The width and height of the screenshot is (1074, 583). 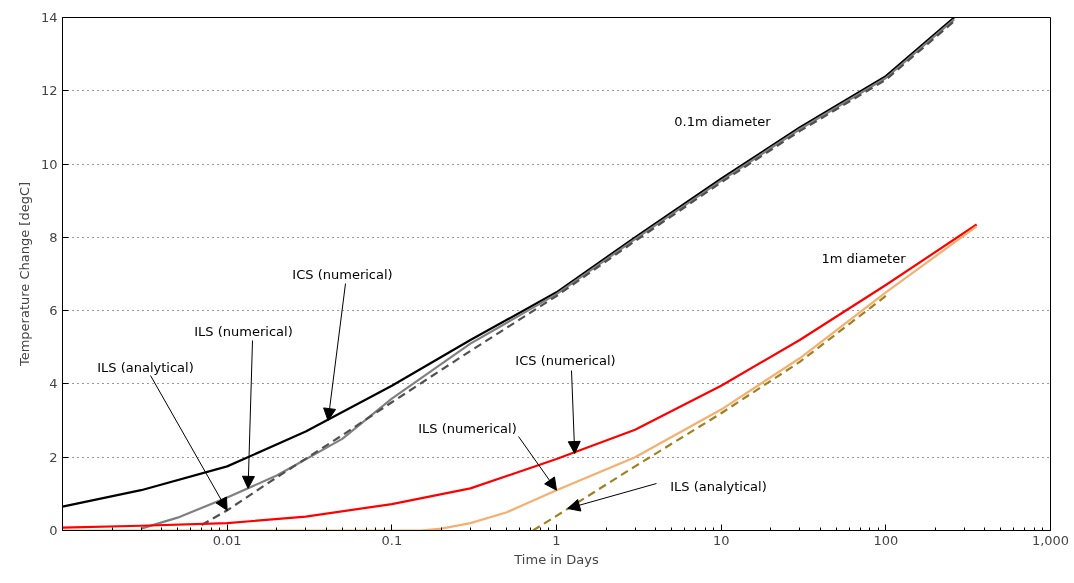 I want to click on y-tick-label: 4, so click(x=53, y=384).